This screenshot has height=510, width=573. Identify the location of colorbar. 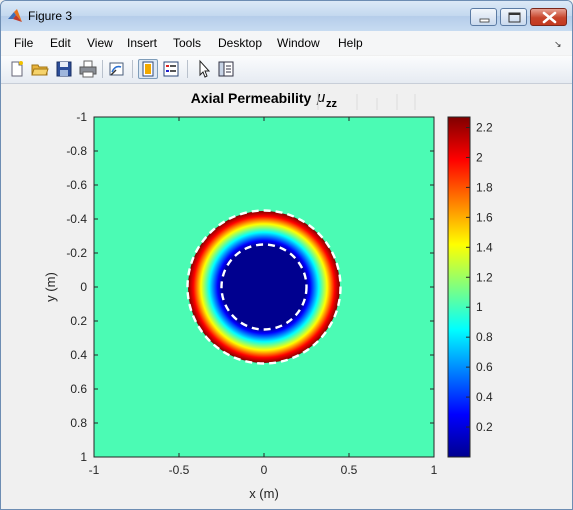
(459, 287).